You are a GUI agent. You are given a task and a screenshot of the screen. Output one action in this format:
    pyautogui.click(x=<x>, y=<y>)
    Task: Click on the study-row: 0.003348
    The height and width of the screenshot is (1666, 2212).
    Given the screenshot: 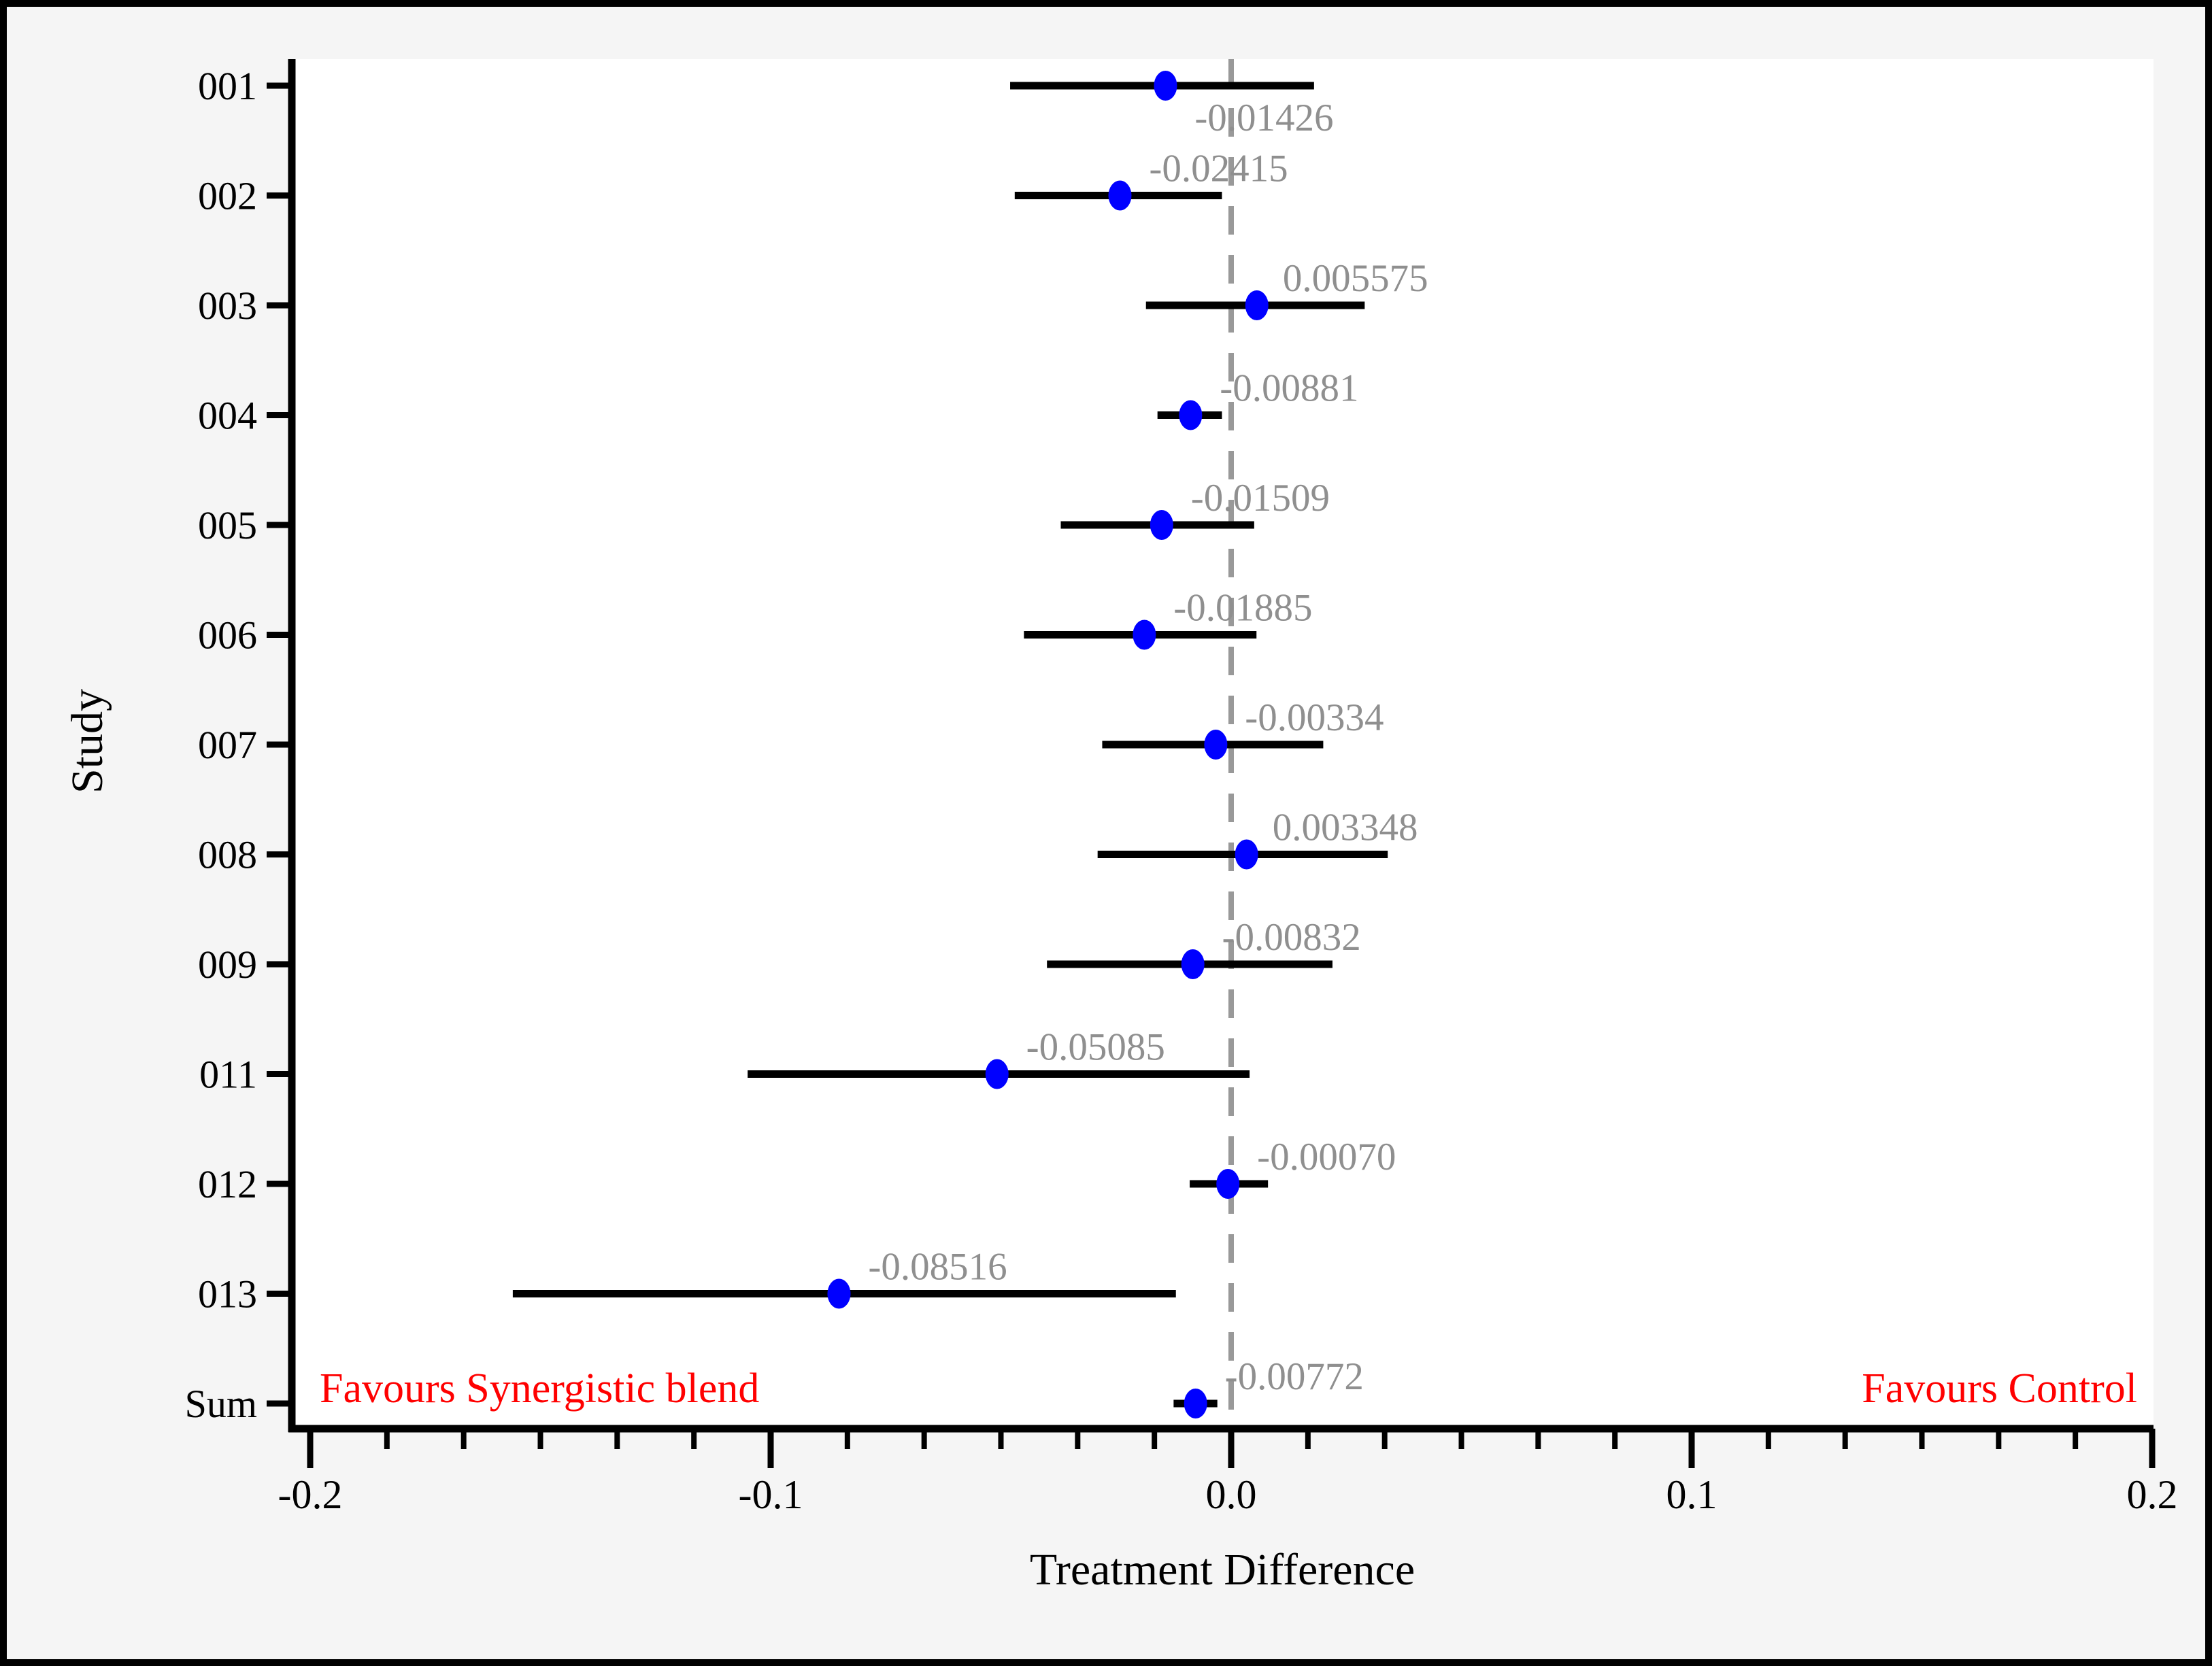 What is the action you would take?
    pyautogui.click(x=1257, y=838)
    